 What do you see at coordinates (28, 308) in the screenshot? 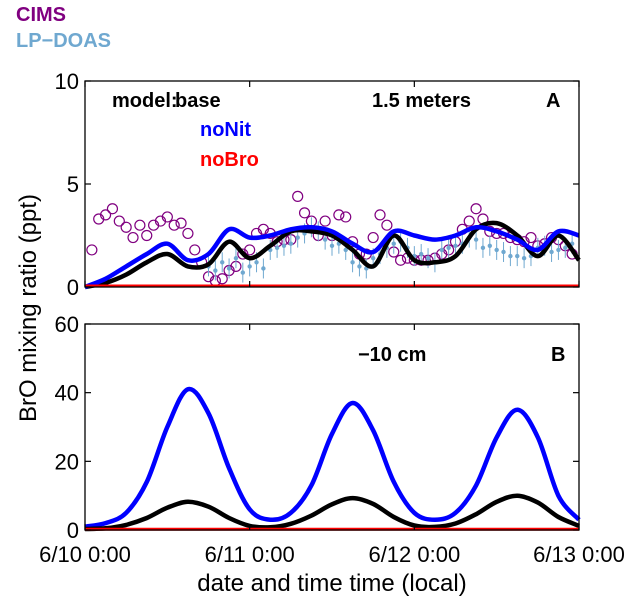
I see `y-axis-label: BrO mixing ratio (ppt)` at bounding box center [28, 308].